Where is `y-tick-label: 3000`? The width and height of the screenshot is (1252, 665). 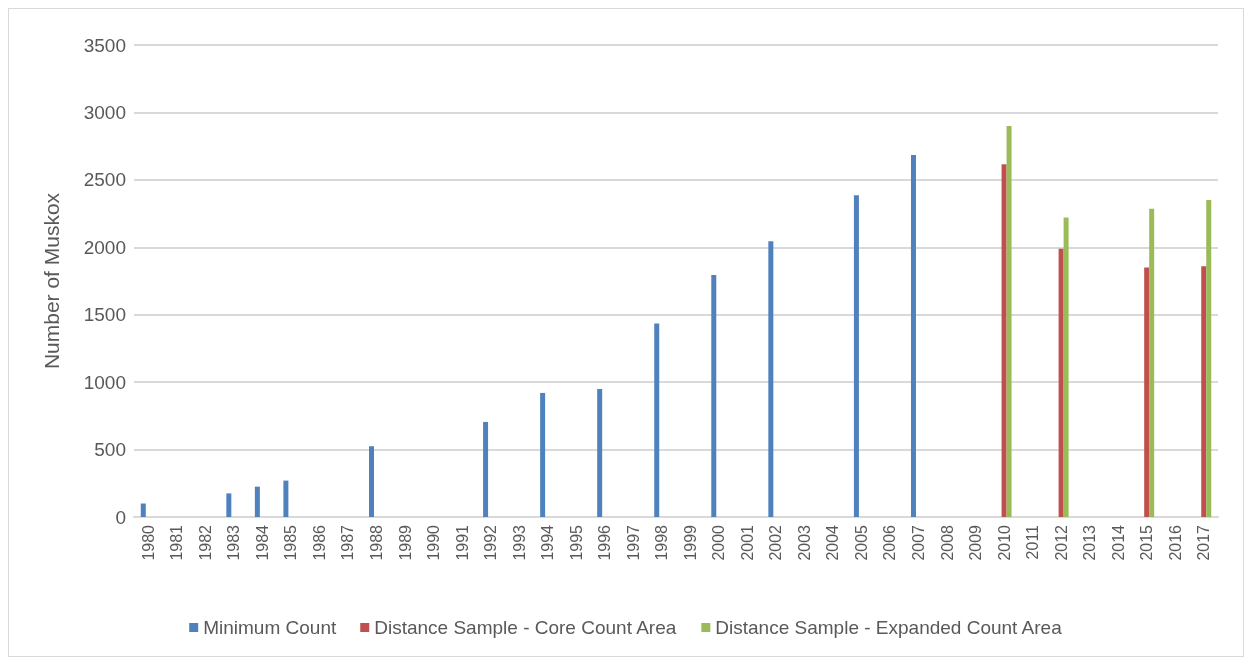 y-tick-label: 3000 is located at coordinates (104, 112).